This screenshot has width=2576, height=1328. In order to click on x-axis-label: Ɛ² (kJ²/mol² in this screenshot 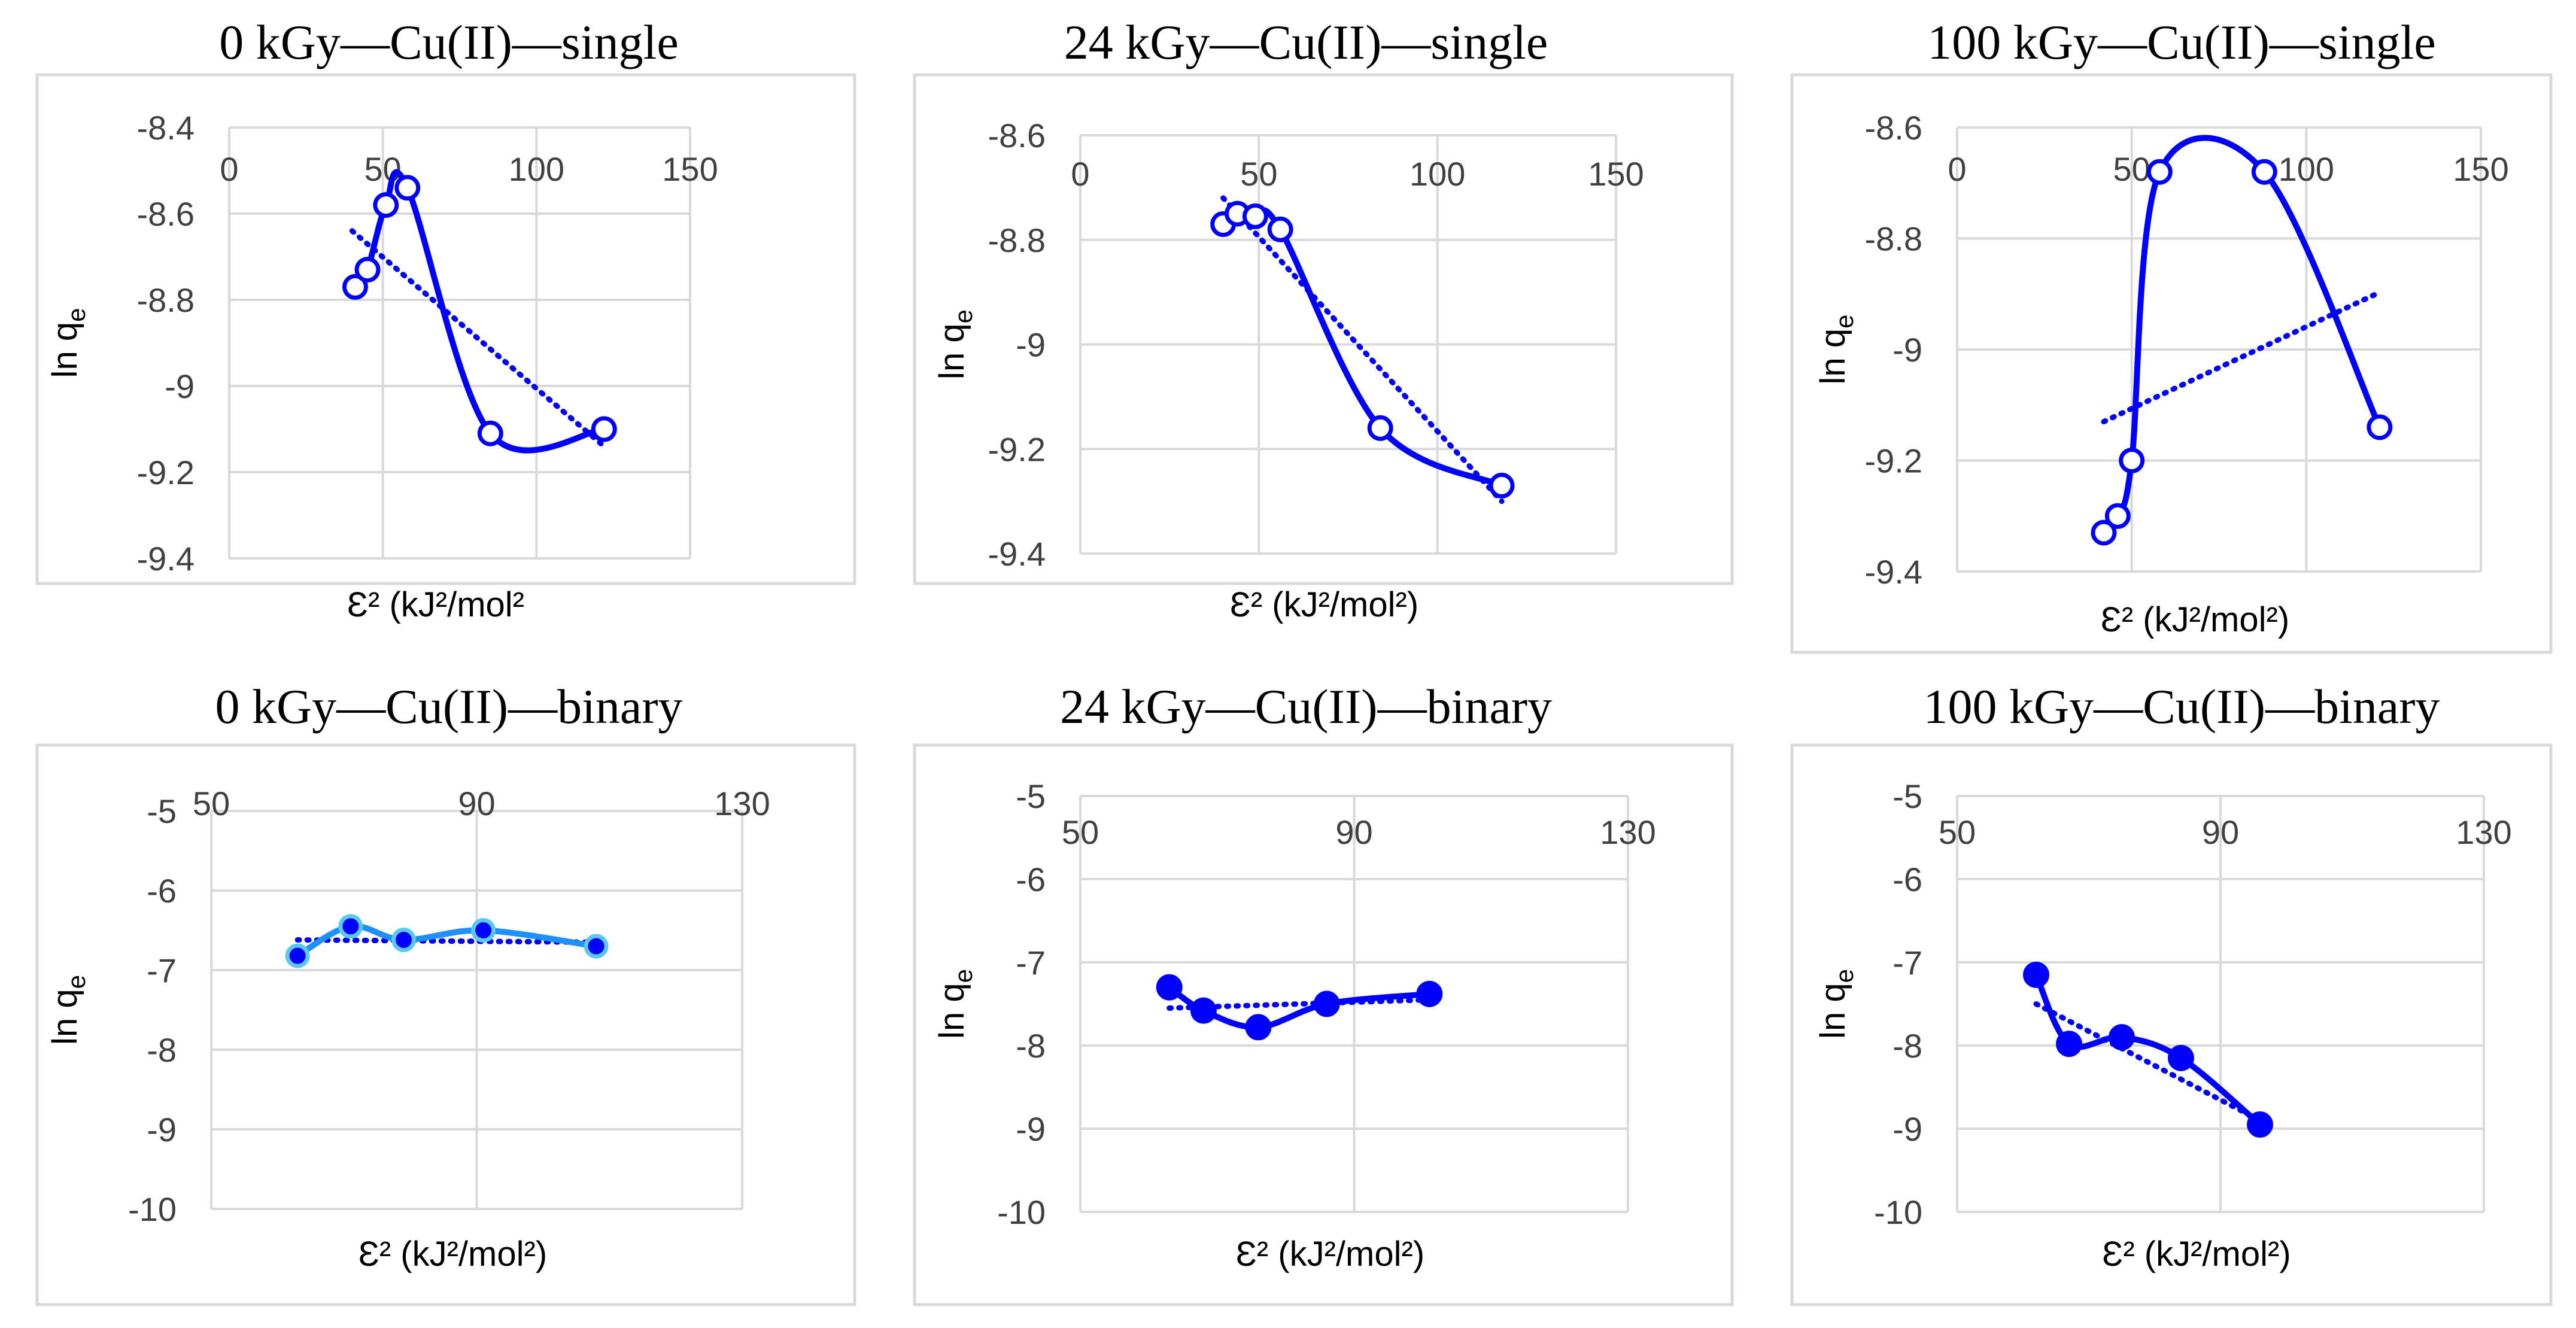, I will do `click(436, 604)`.